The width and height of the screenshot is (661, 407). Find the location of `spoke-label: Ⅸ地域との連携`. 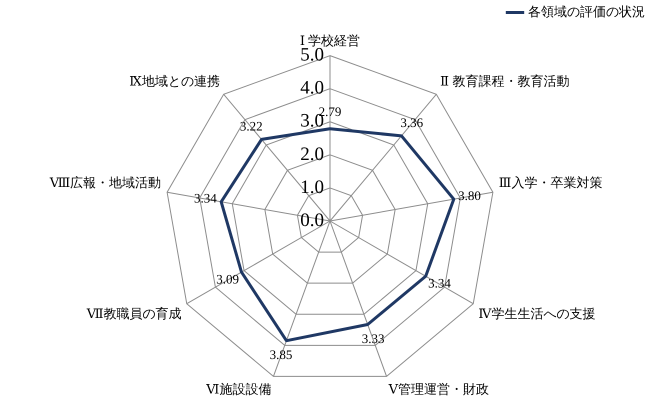

spoke-label: Ⅸ地域との連携 is located at coordinates (174, 80).